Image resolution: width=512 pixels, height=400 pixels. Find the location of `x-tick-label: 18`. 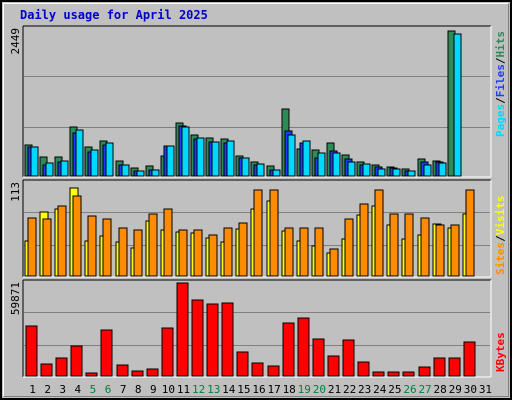

x-tick-label: 18 is located at coordinates (289, 389).